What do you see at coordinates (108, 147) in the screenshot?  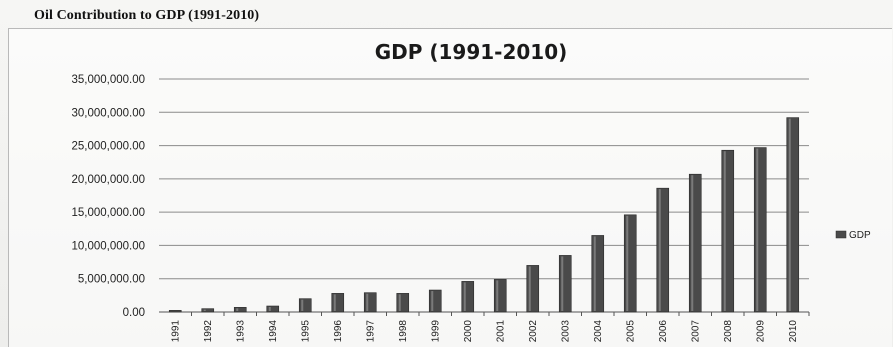 I see `y-tick-label: 25,000,000.00` at bounding box center [108, 147].